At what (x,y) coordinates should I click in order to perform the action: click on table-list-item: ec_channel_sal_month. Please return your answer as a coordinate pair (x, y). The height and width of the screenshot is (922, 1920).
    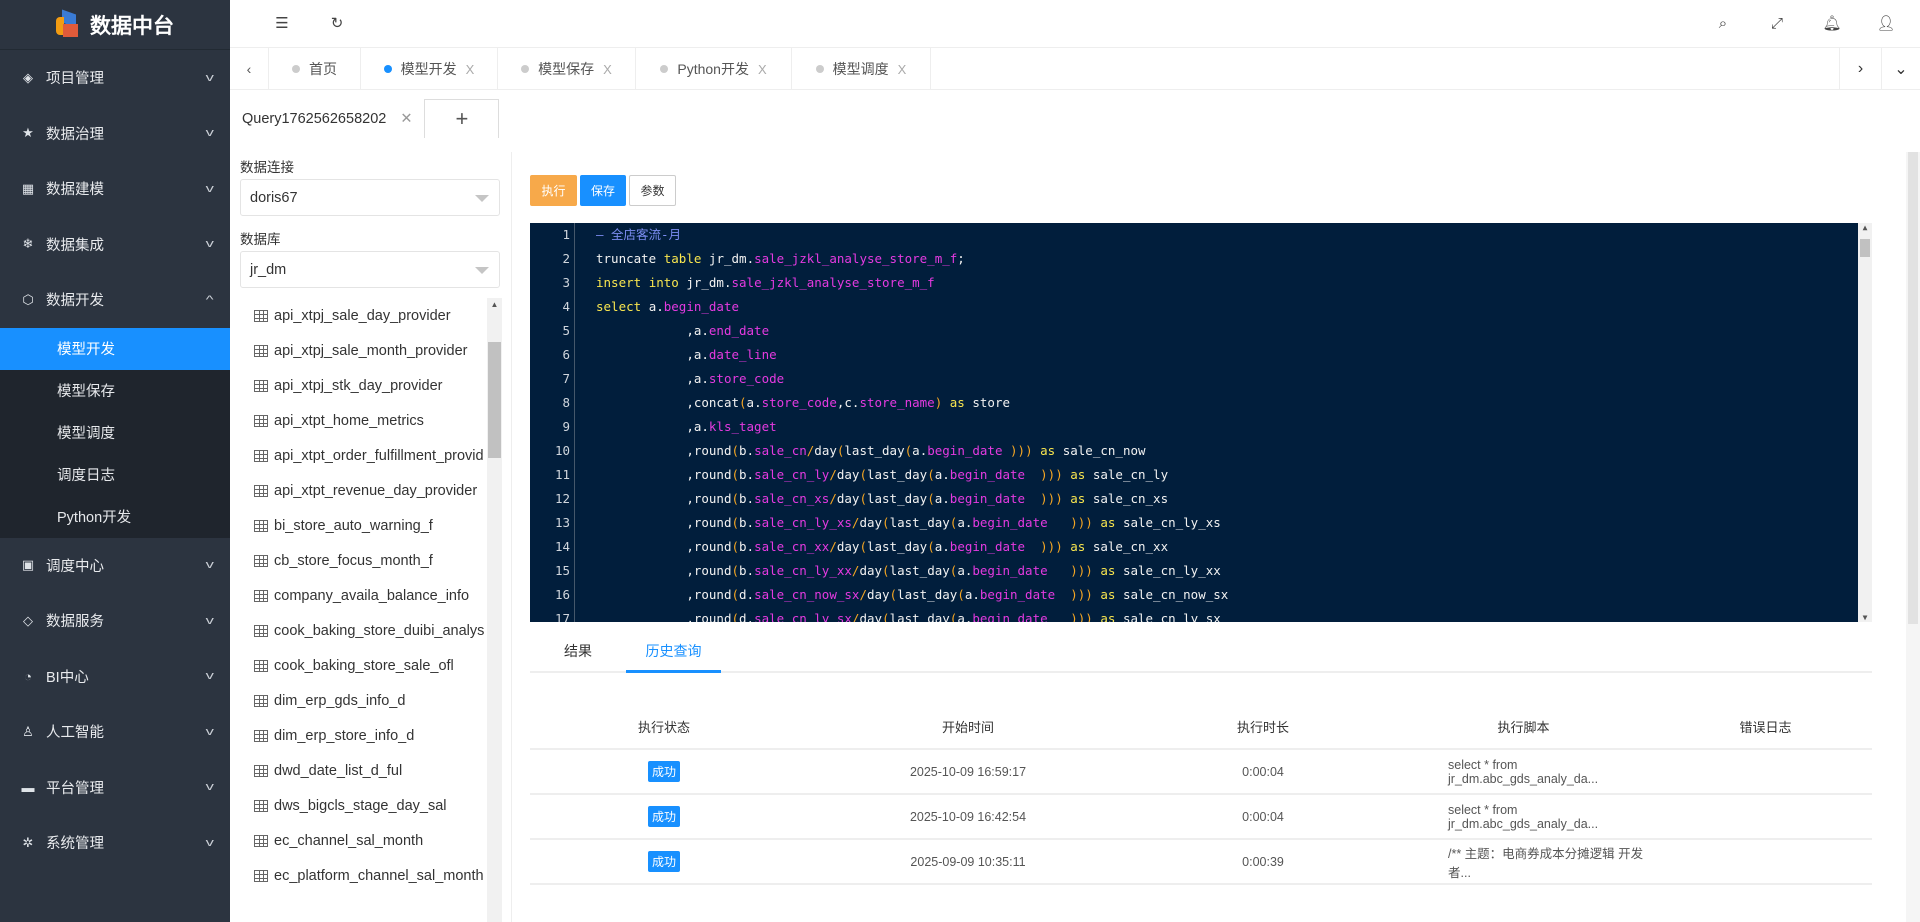
    Looking at the image, I should click on (362, 840).